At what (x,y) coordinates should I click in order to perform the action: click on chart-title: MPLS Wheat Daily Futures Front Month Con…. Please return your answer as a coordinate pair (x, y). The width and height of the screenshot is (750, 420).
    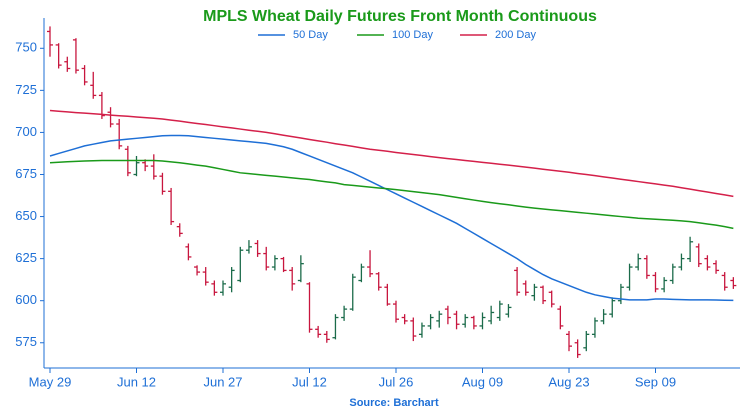
    Looking at the image, I should click on (400, 16).